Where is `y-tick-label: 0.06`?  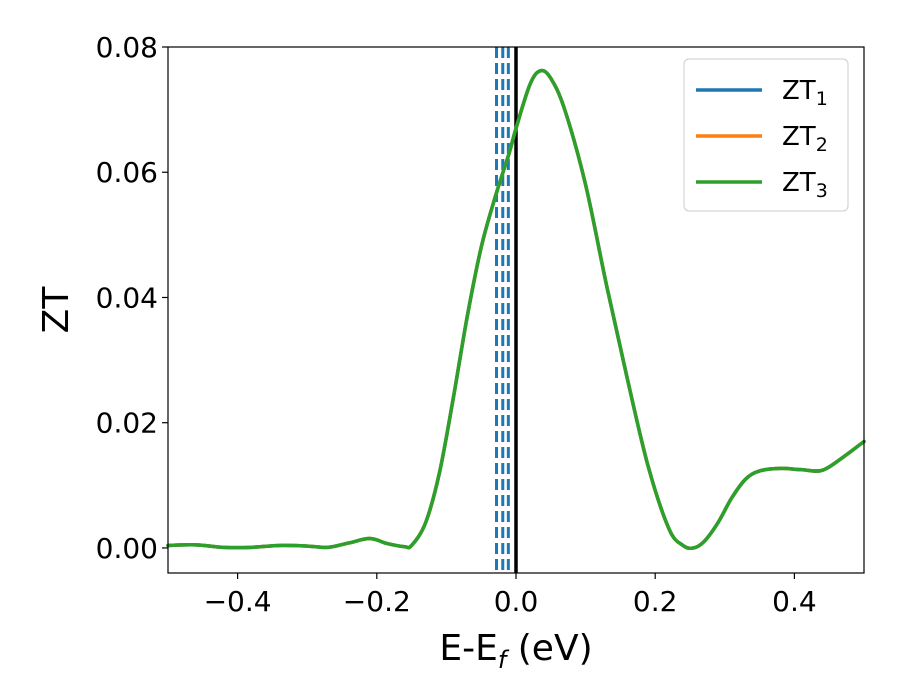 y-tick-label: 0.06 is located at coordinates (127, 172).